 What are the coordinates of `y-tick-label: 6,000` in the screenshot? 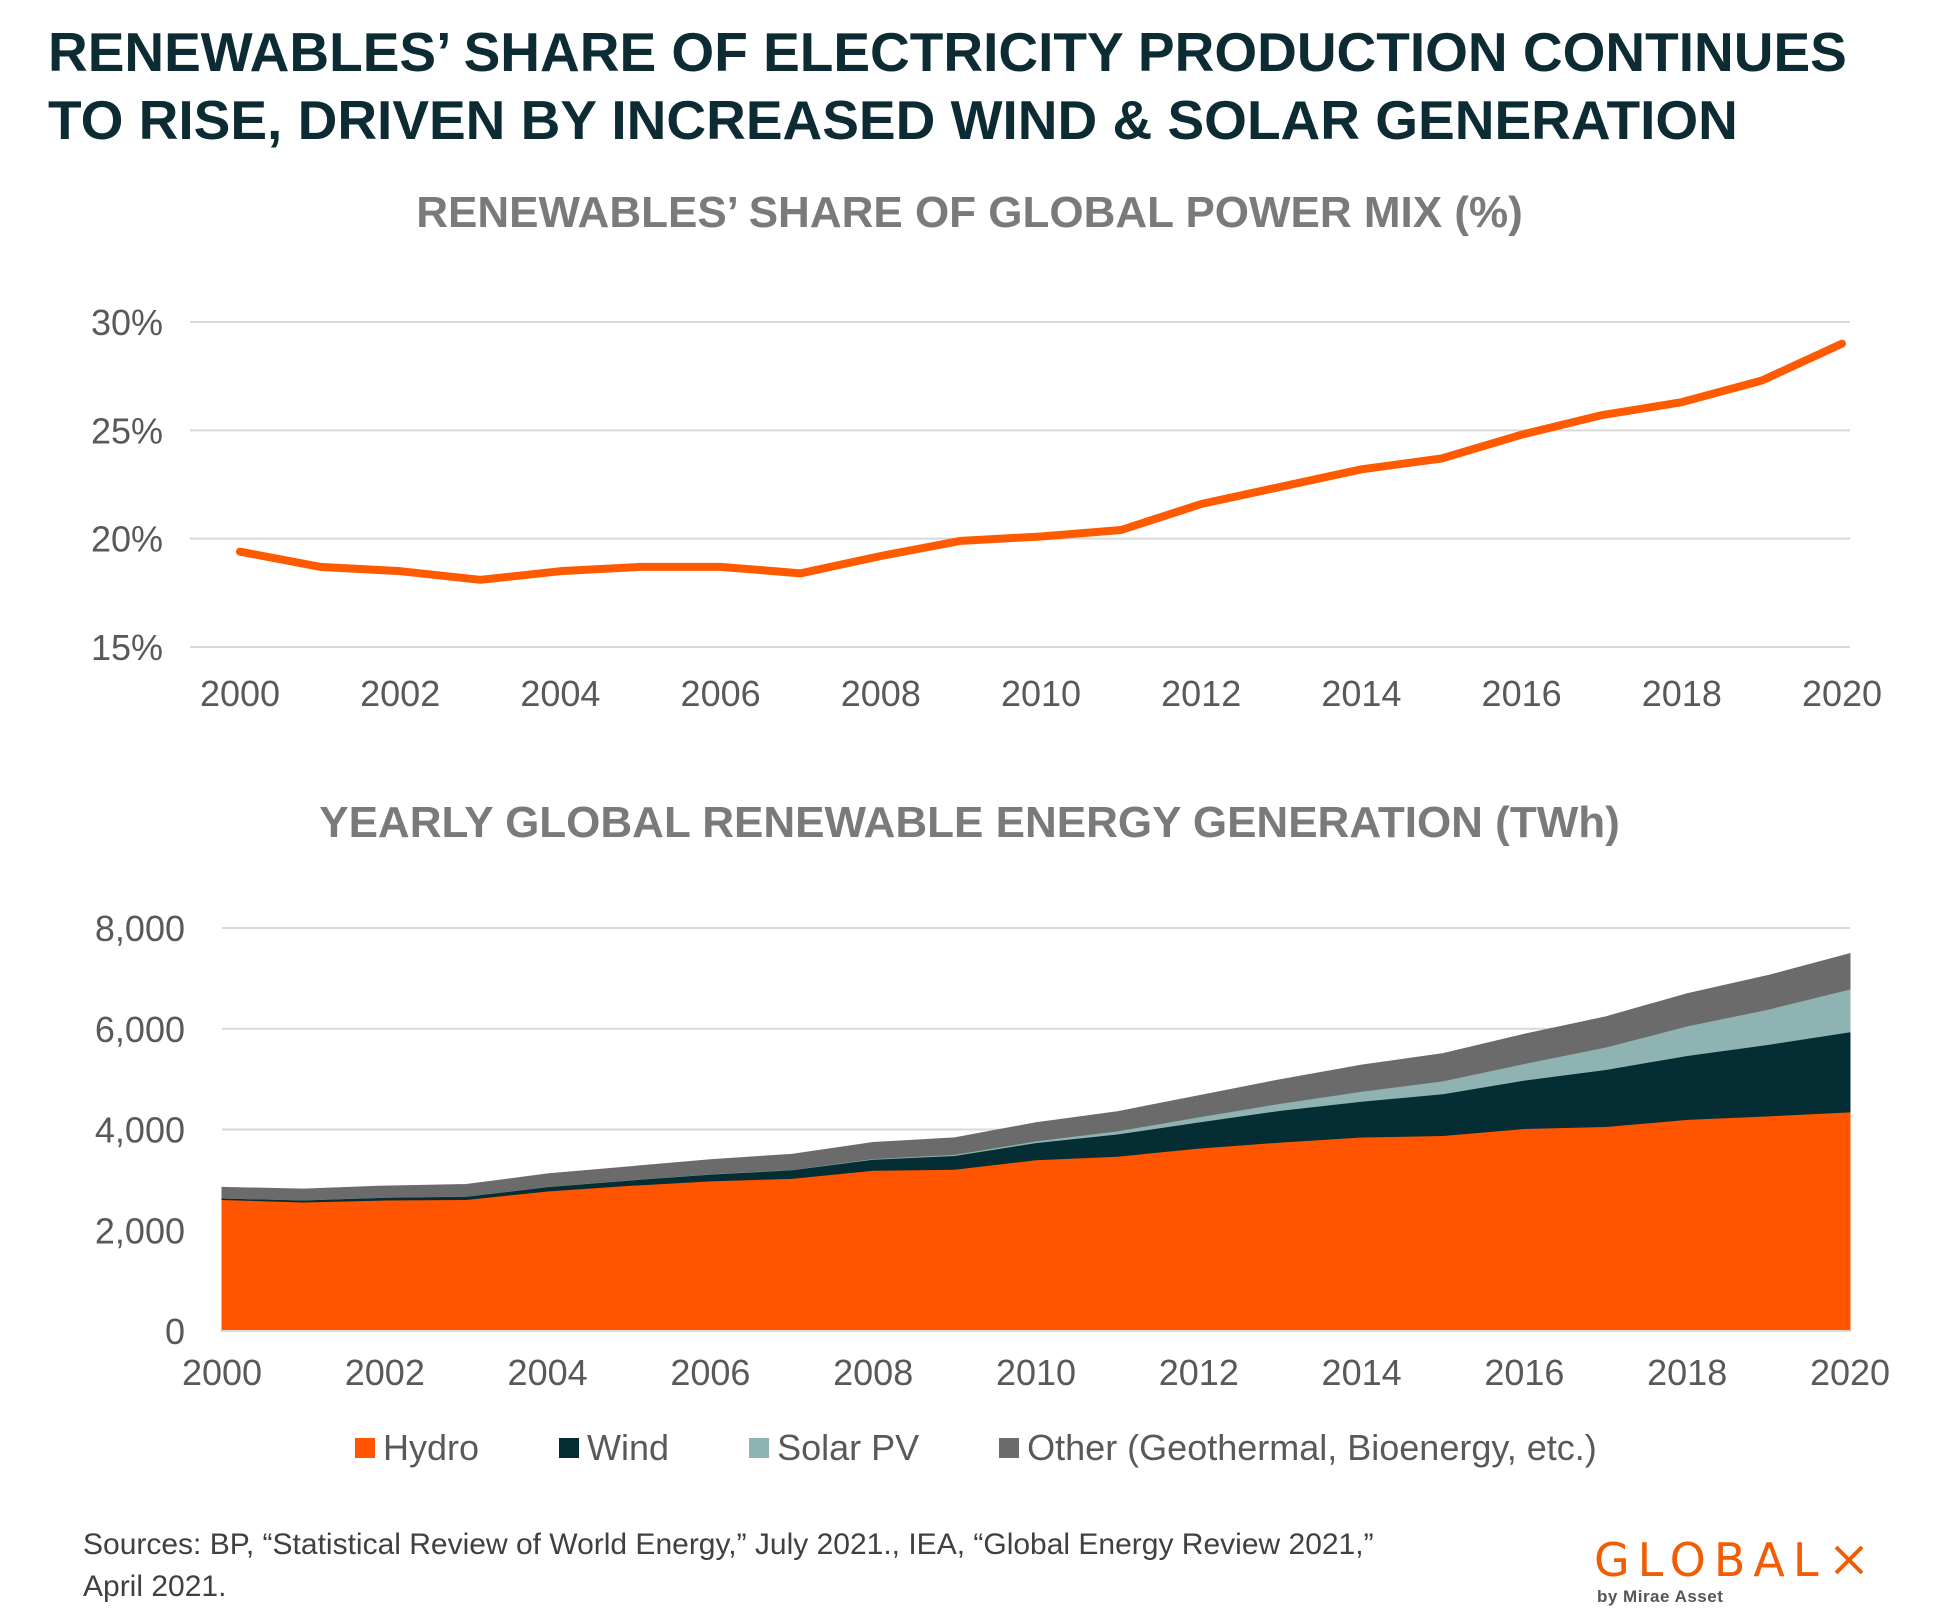 It's located at (140, 1029).